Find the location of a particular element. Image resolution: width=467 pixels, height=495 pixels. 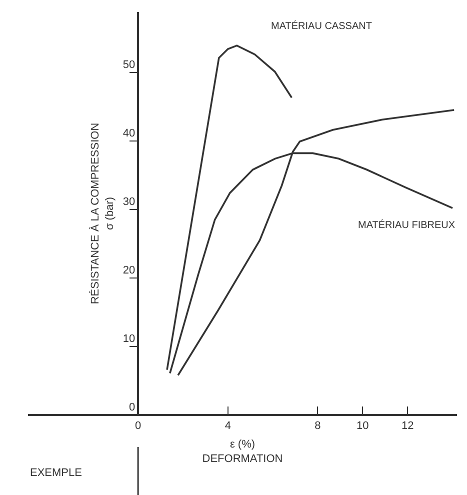

annotation: MATÉRIAU FIBREUX is located at coordinates (407, 225).